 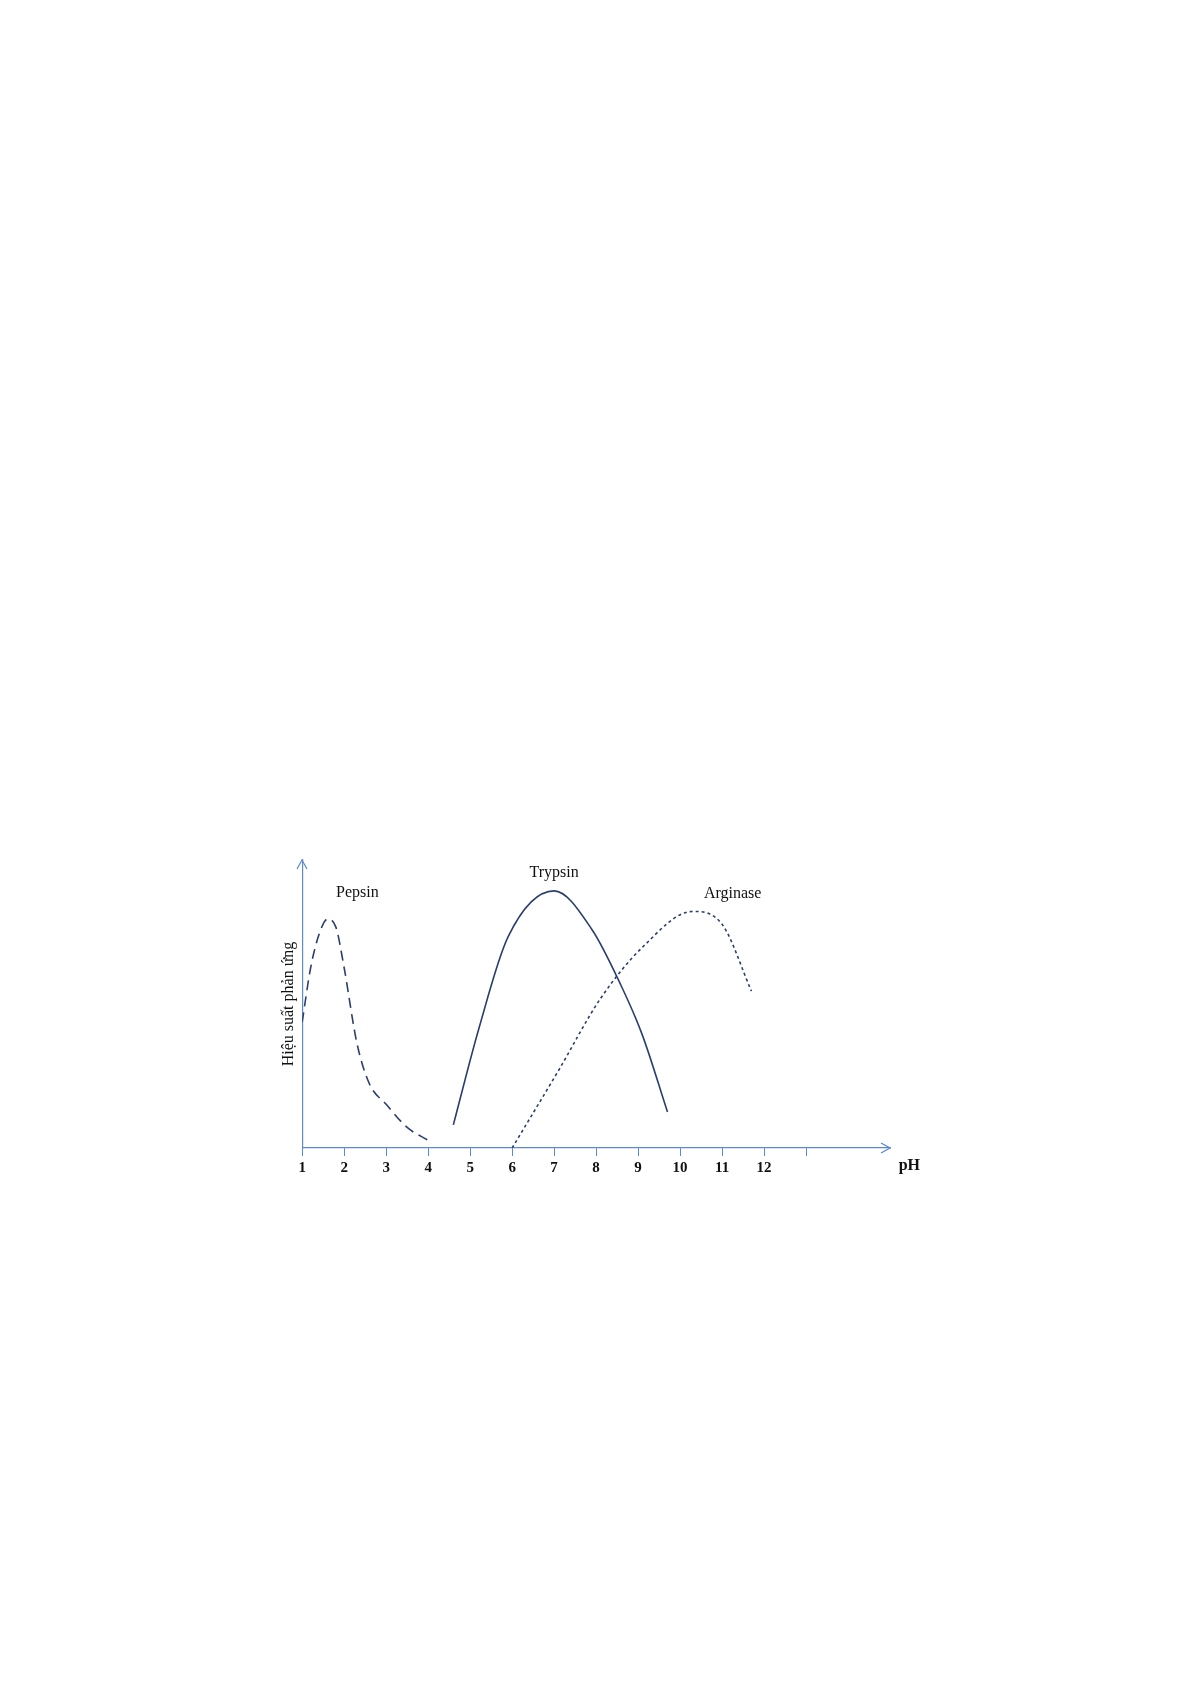 I want to click on series-label: Pepsin, so click(x=357, y=892).